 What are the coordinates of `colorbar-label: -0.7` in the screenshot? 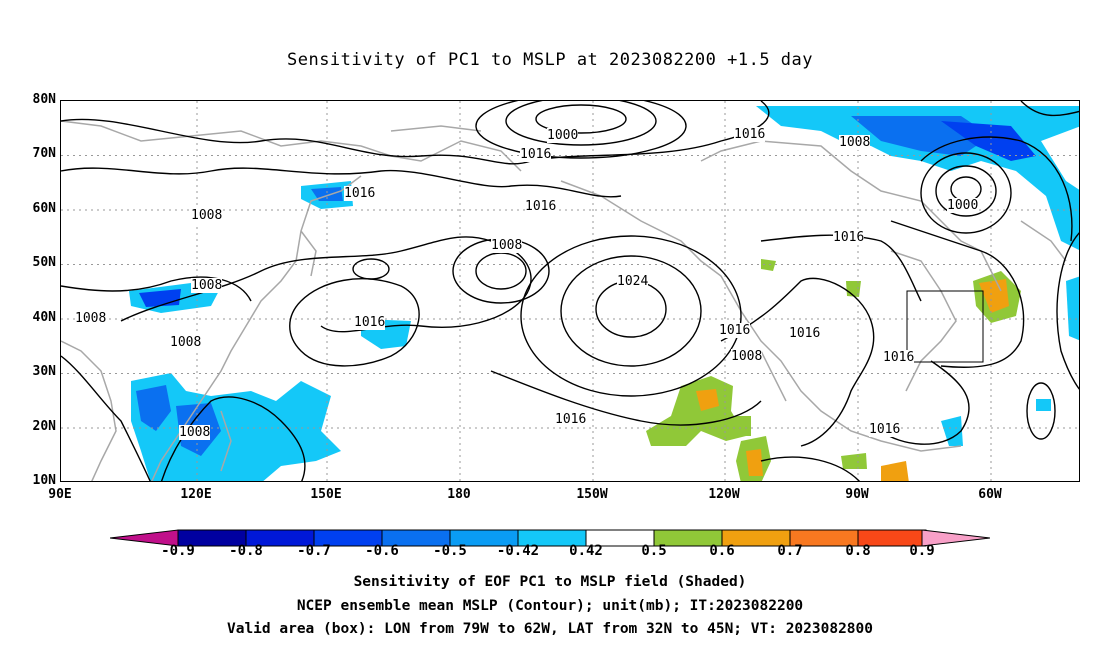 It's located at (314, 551).